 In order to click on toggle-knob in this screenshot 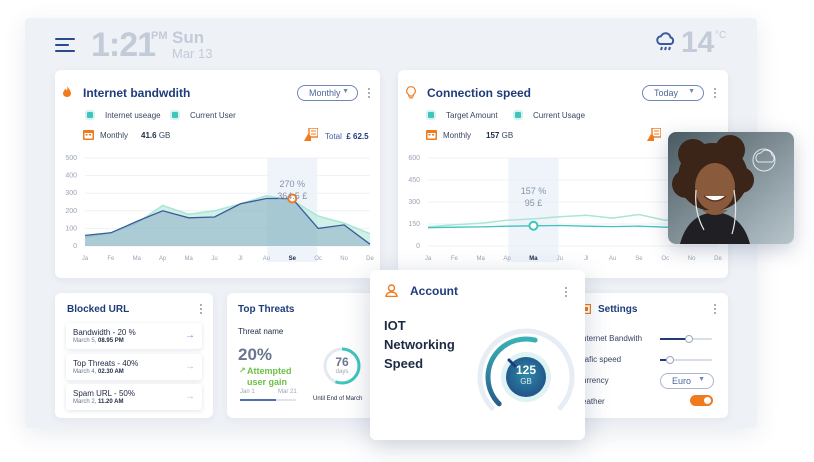, I will do `click(707, 400)`.